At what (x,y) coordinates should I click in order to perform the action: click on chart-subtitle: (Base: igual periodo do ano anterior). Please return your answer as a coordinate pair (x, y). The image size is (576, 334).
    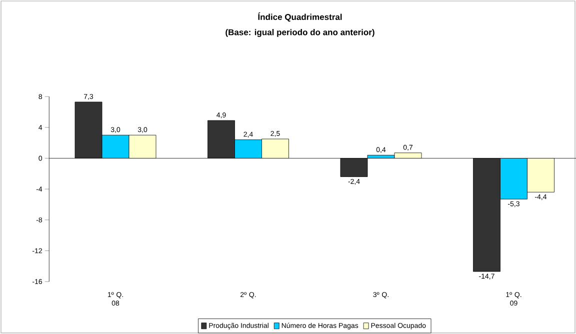
    Looking at the image, I should click on (300, 33).